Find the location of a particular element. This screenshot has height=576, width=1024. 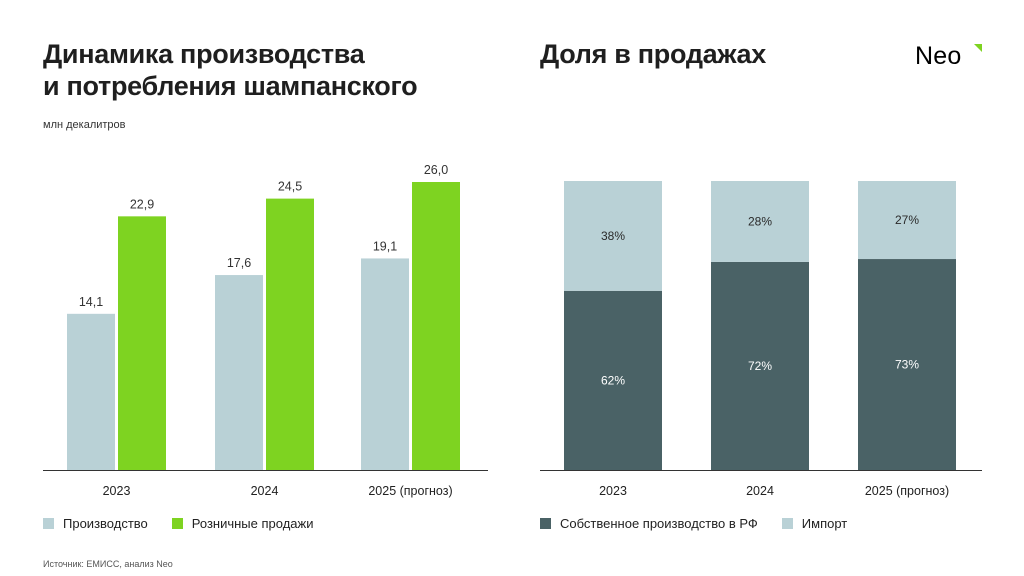

pct-label-import-2: 27% is located at coordinates (907, 220).